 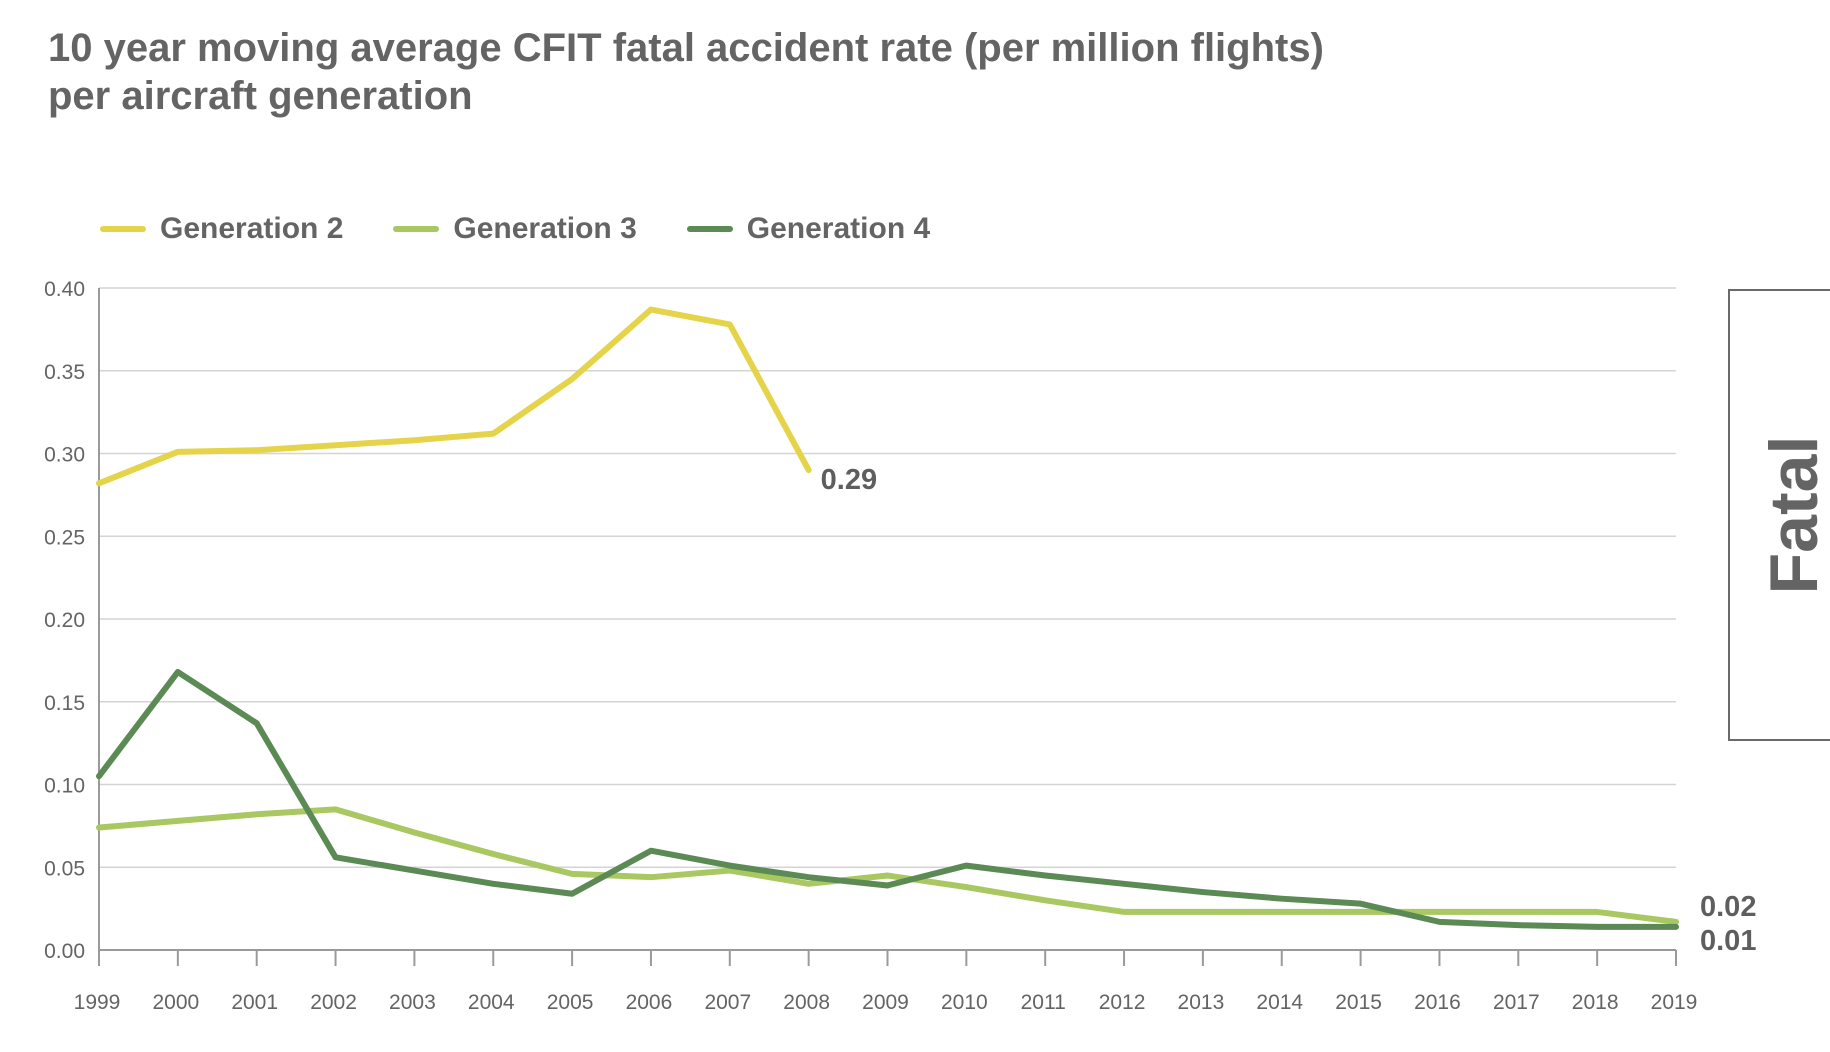 What do you see at coordinates (849, 480) in the screenshot?
I see `end-label-generation-2: 0.29` at bounding box center [849, 480].